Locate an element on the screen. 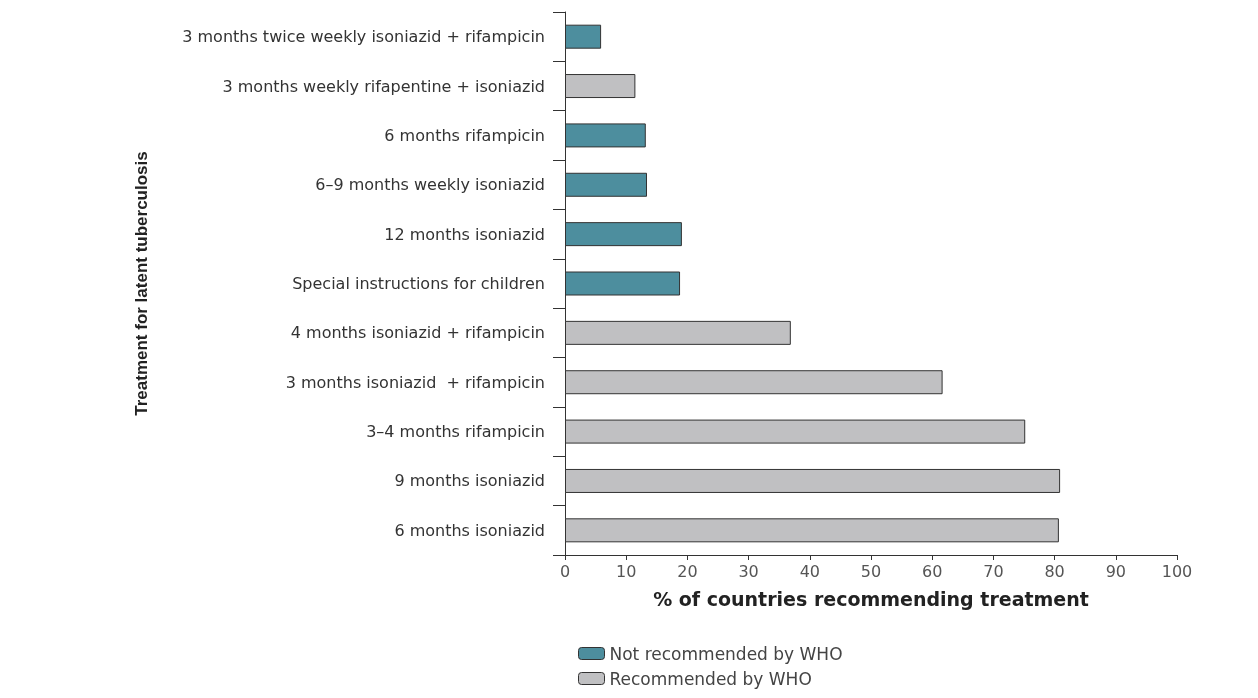 The image size is (1258, 698). x-tick-label: 10 is located at coordinates (626, 571).